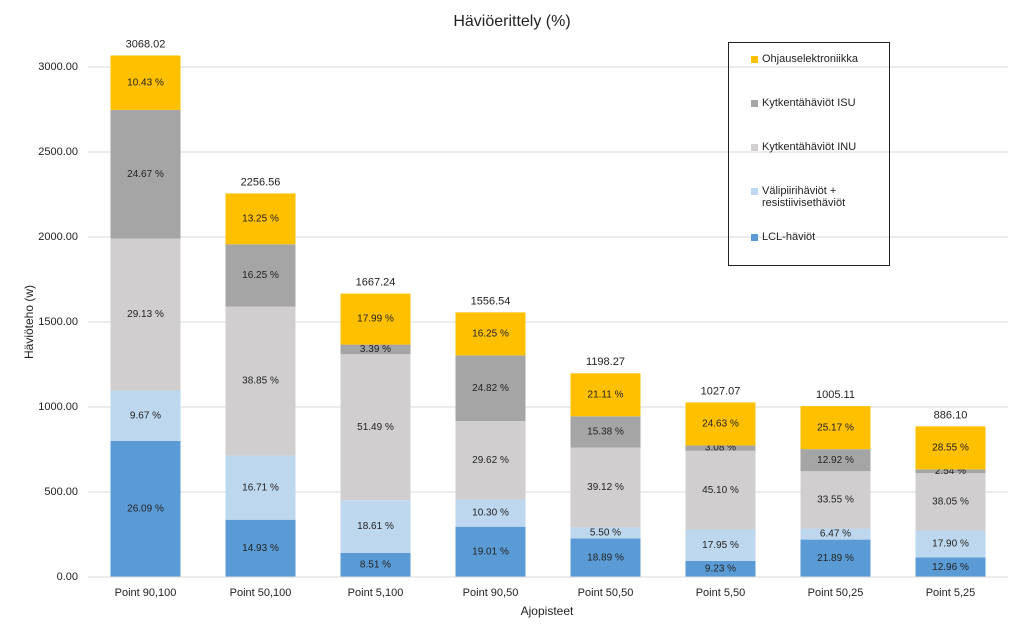 This screenshot has height=637, width=1024. I want to click on segment-label: 17.95 %, so click(720, 545).